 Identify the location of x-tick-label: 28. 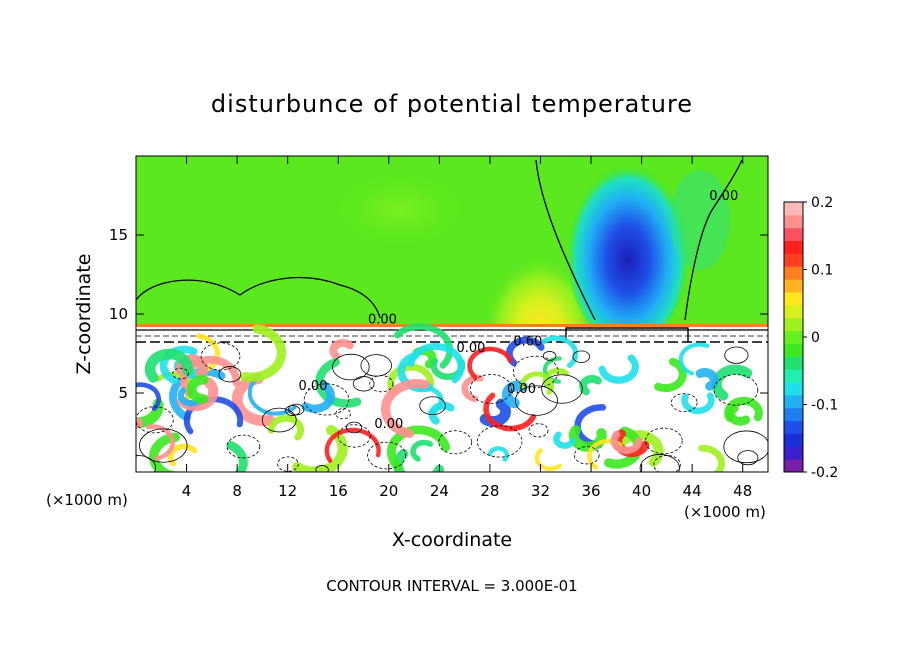
(489, 491).